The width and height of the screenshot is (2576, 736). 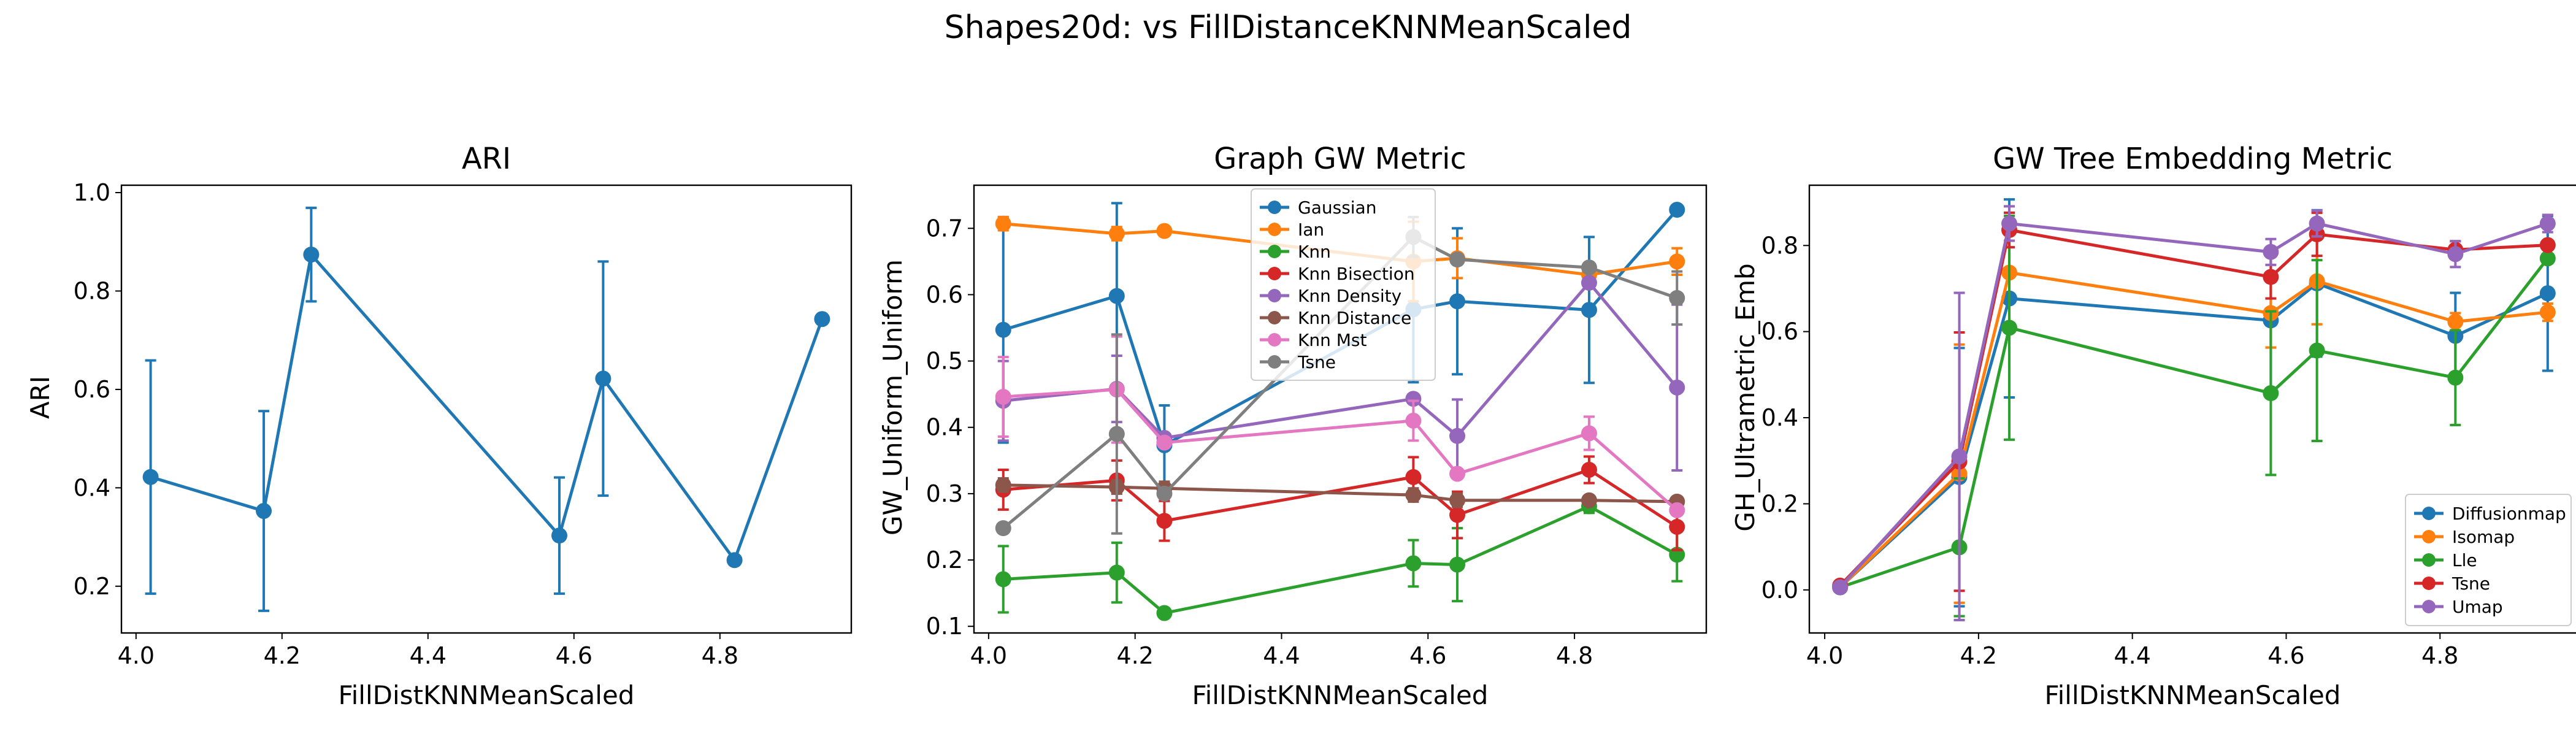 I want to click on gw-tree-panel-ytick-label: 0.6, so click(x=1779, y=331).